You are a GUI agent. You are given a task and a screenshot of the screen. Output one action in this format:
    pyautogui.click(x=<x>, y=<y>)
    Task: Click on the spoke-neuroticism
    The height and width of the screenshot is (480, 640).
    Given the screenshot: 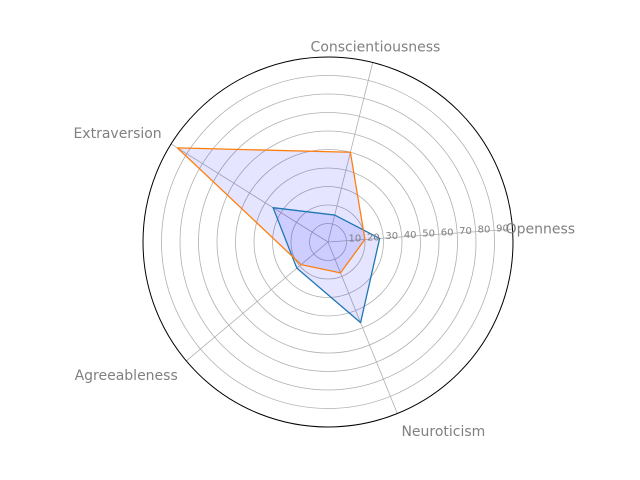 What is the action you would take?
    pyautogui.click(x=362, y=327)
    